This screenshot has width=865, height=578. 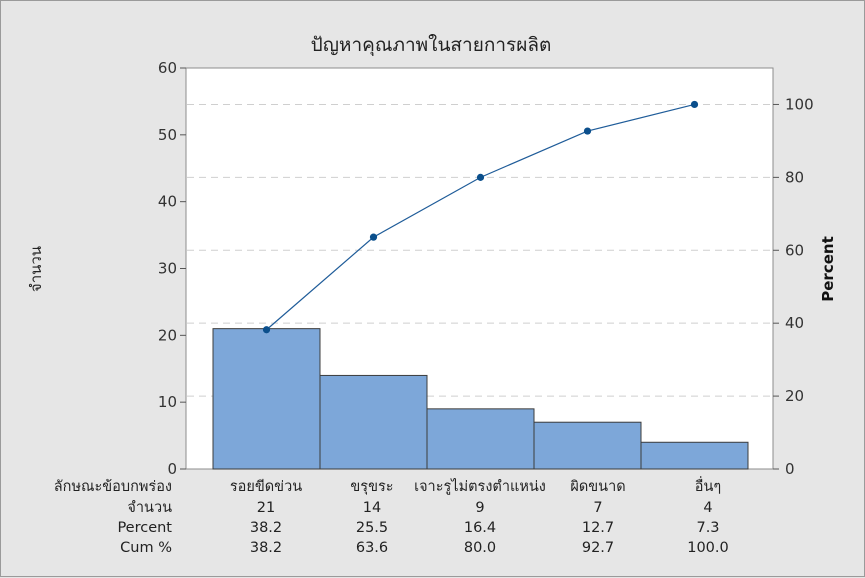 I want to click on table-cell: 16.4, so click(x=480, y=528).